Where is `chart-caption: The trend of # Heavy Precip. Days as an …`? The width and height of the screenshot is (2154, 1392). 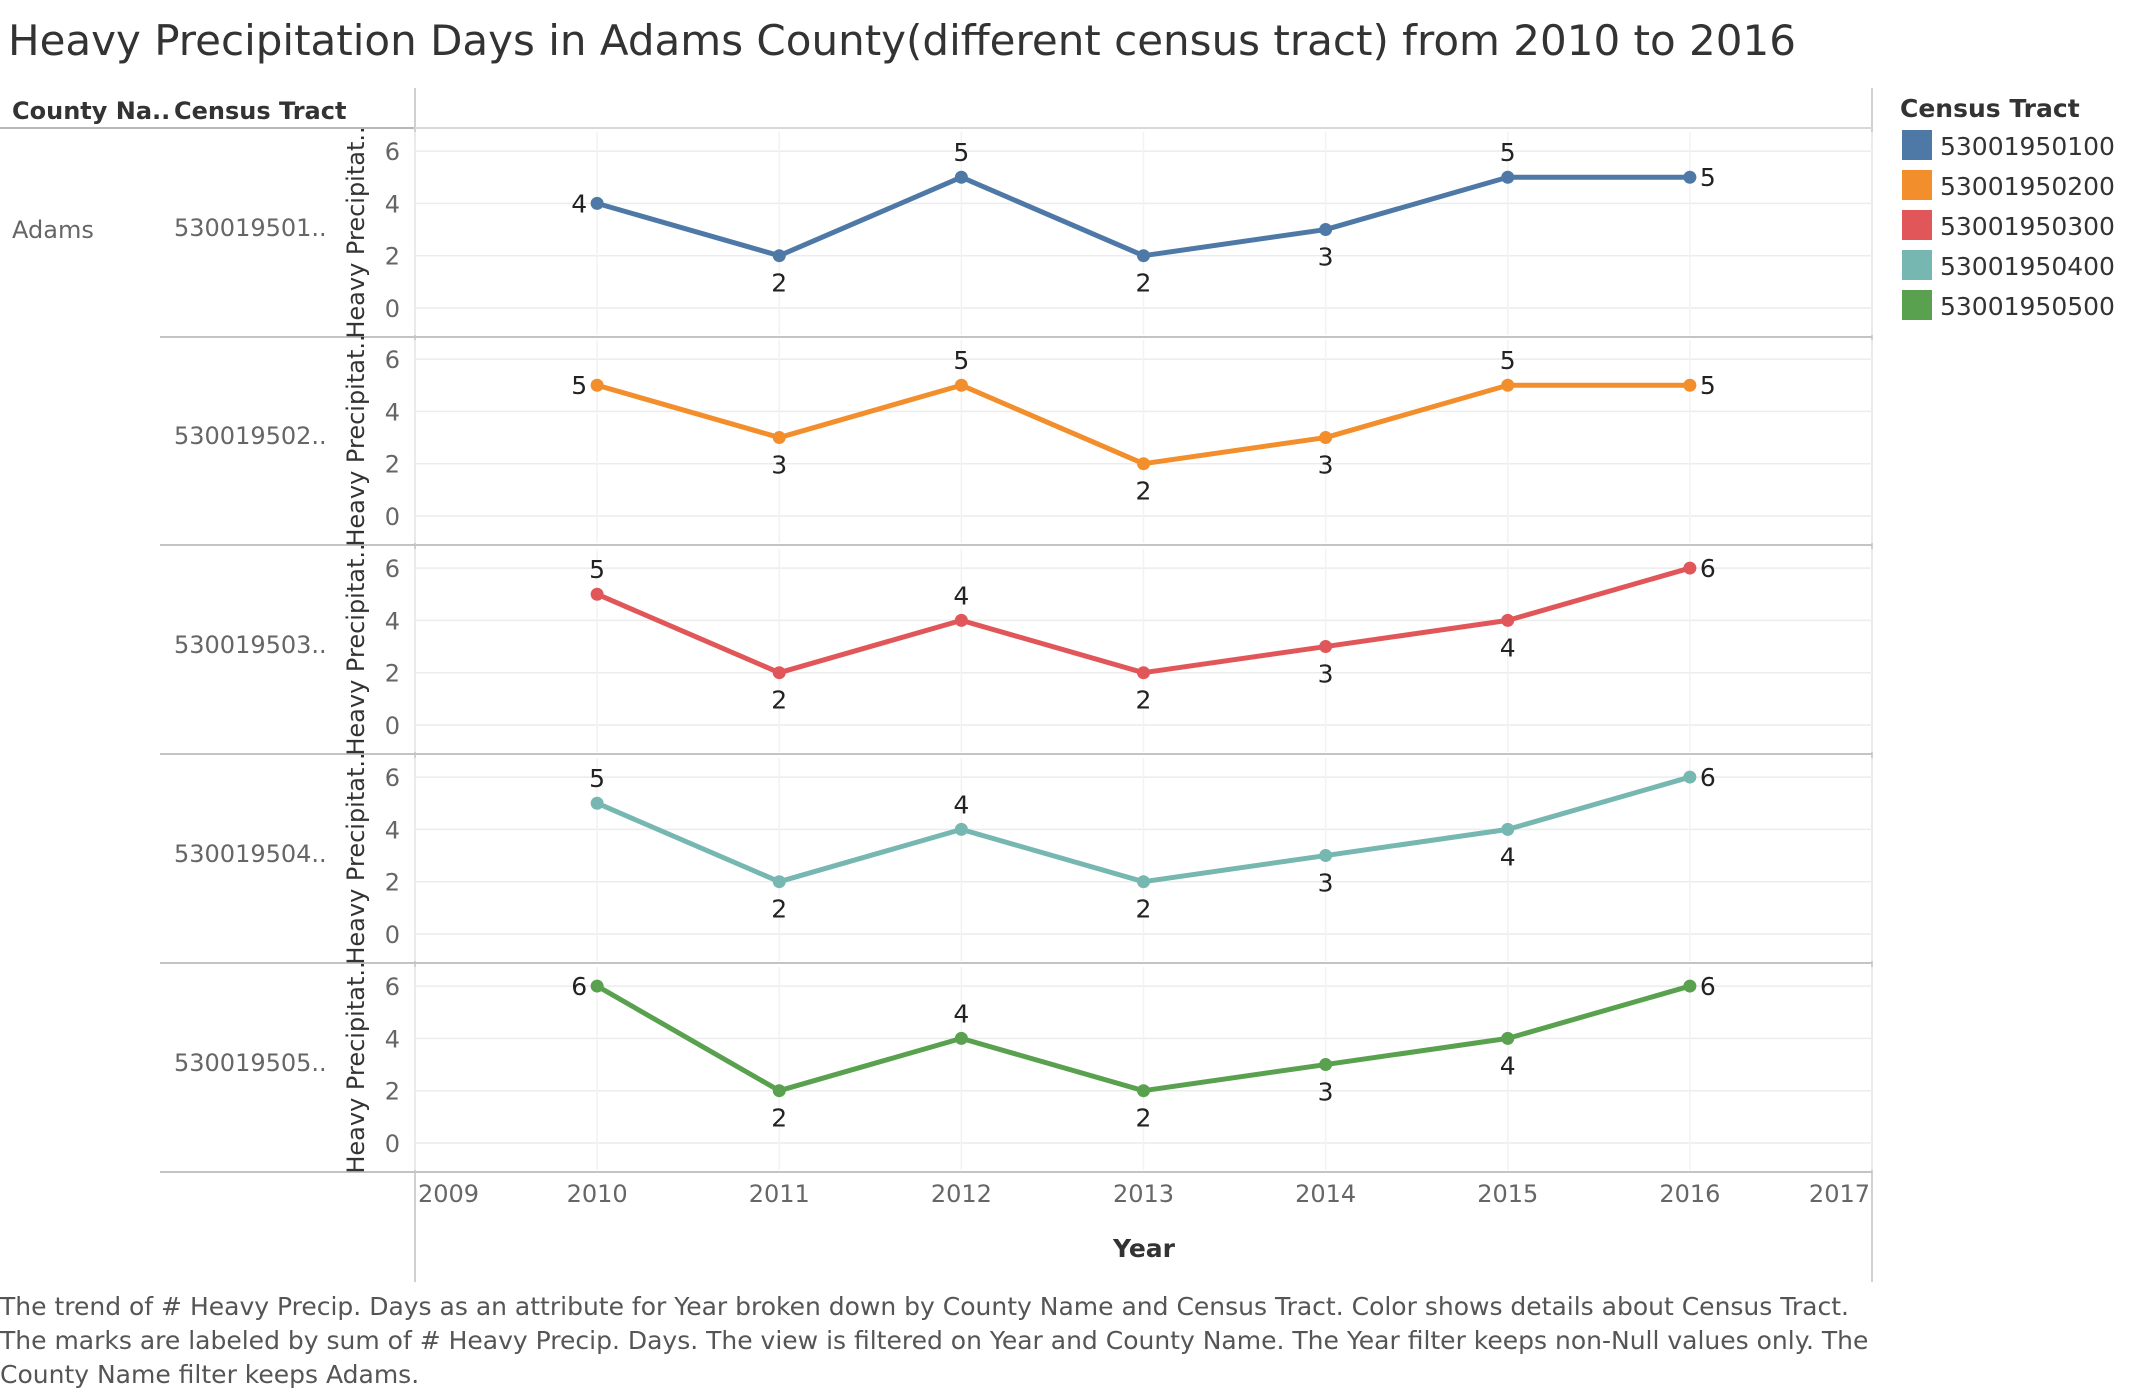 chart-caption: The trend of # Heavy Precip. Days as an … is located at coordinates (934, 1340).